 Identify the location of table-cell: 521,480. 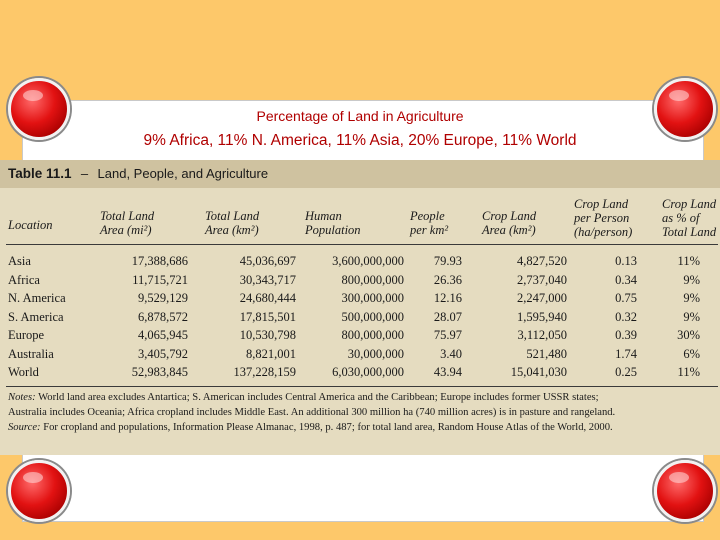
(546, 353).